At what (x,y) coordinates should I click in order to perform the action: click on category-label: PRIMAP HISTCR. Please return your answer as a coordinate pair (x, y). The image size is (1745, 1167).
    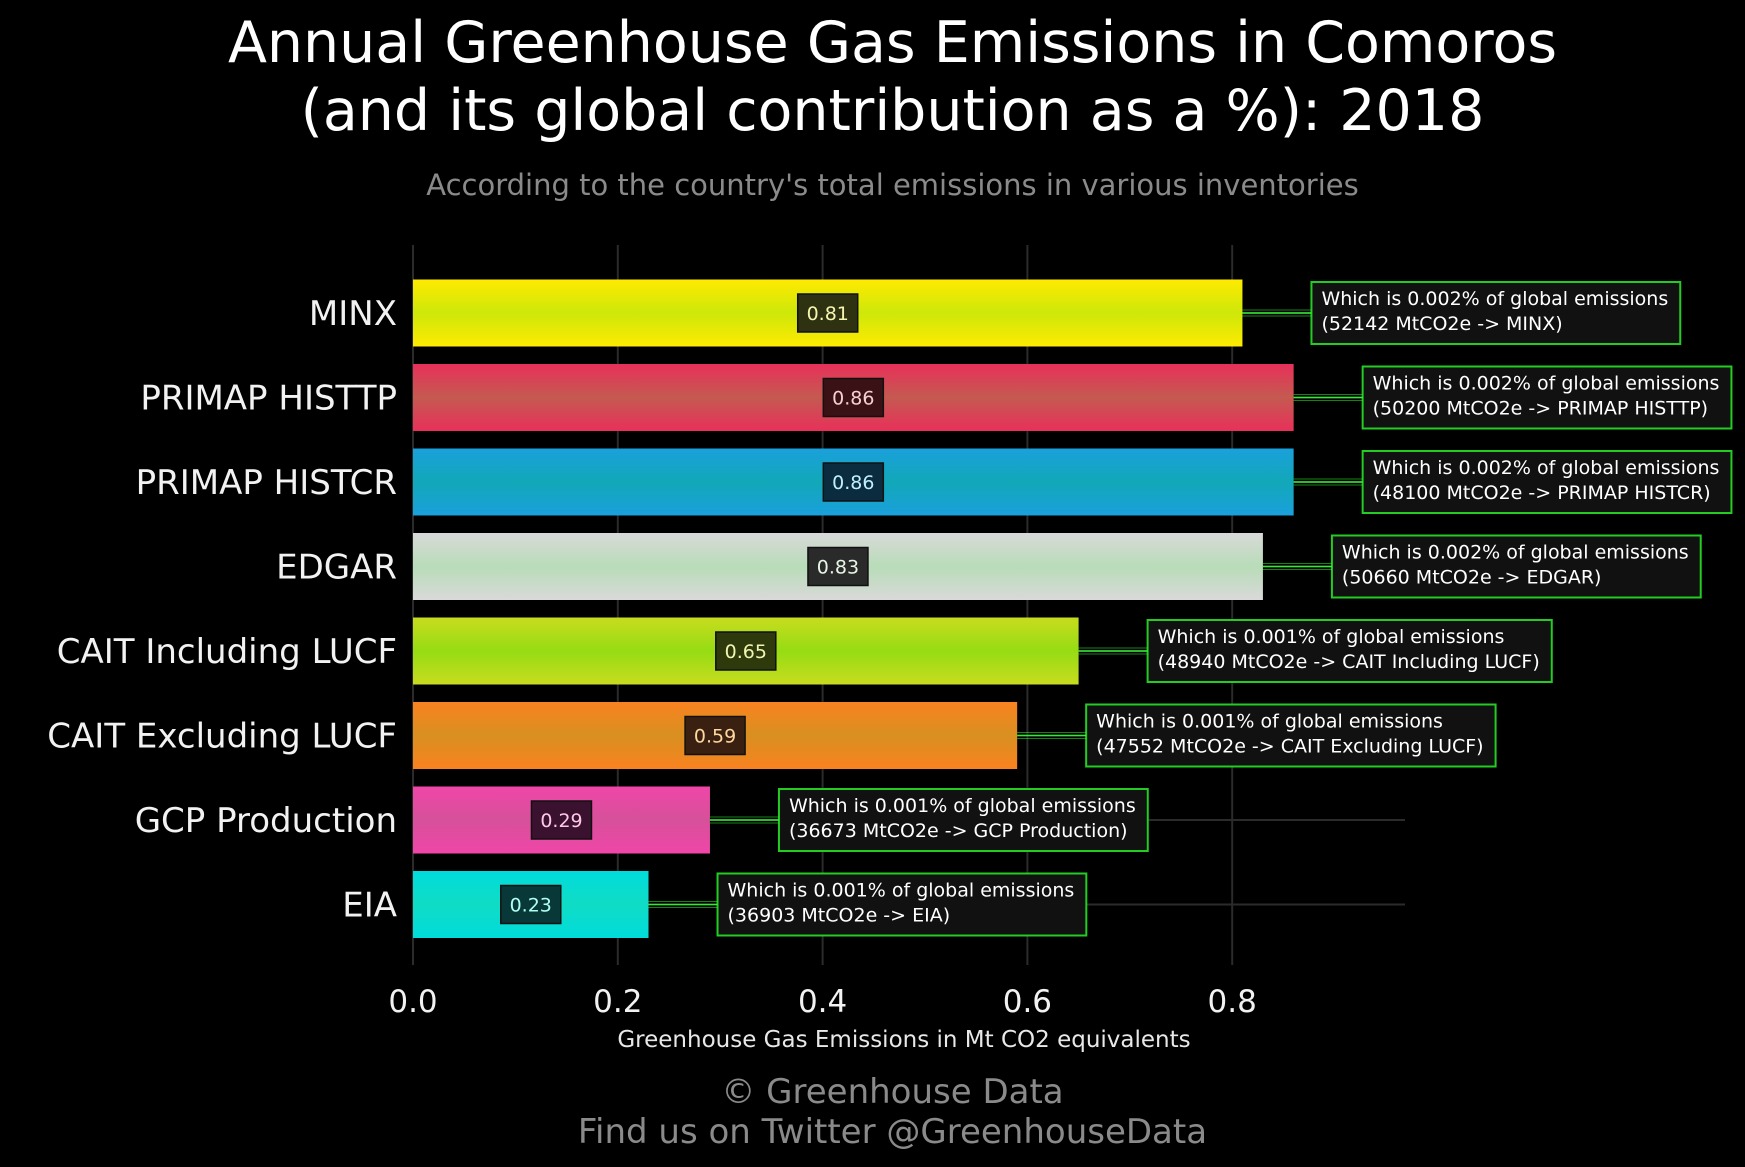
    Looking at the image, I should click on (266, 483).